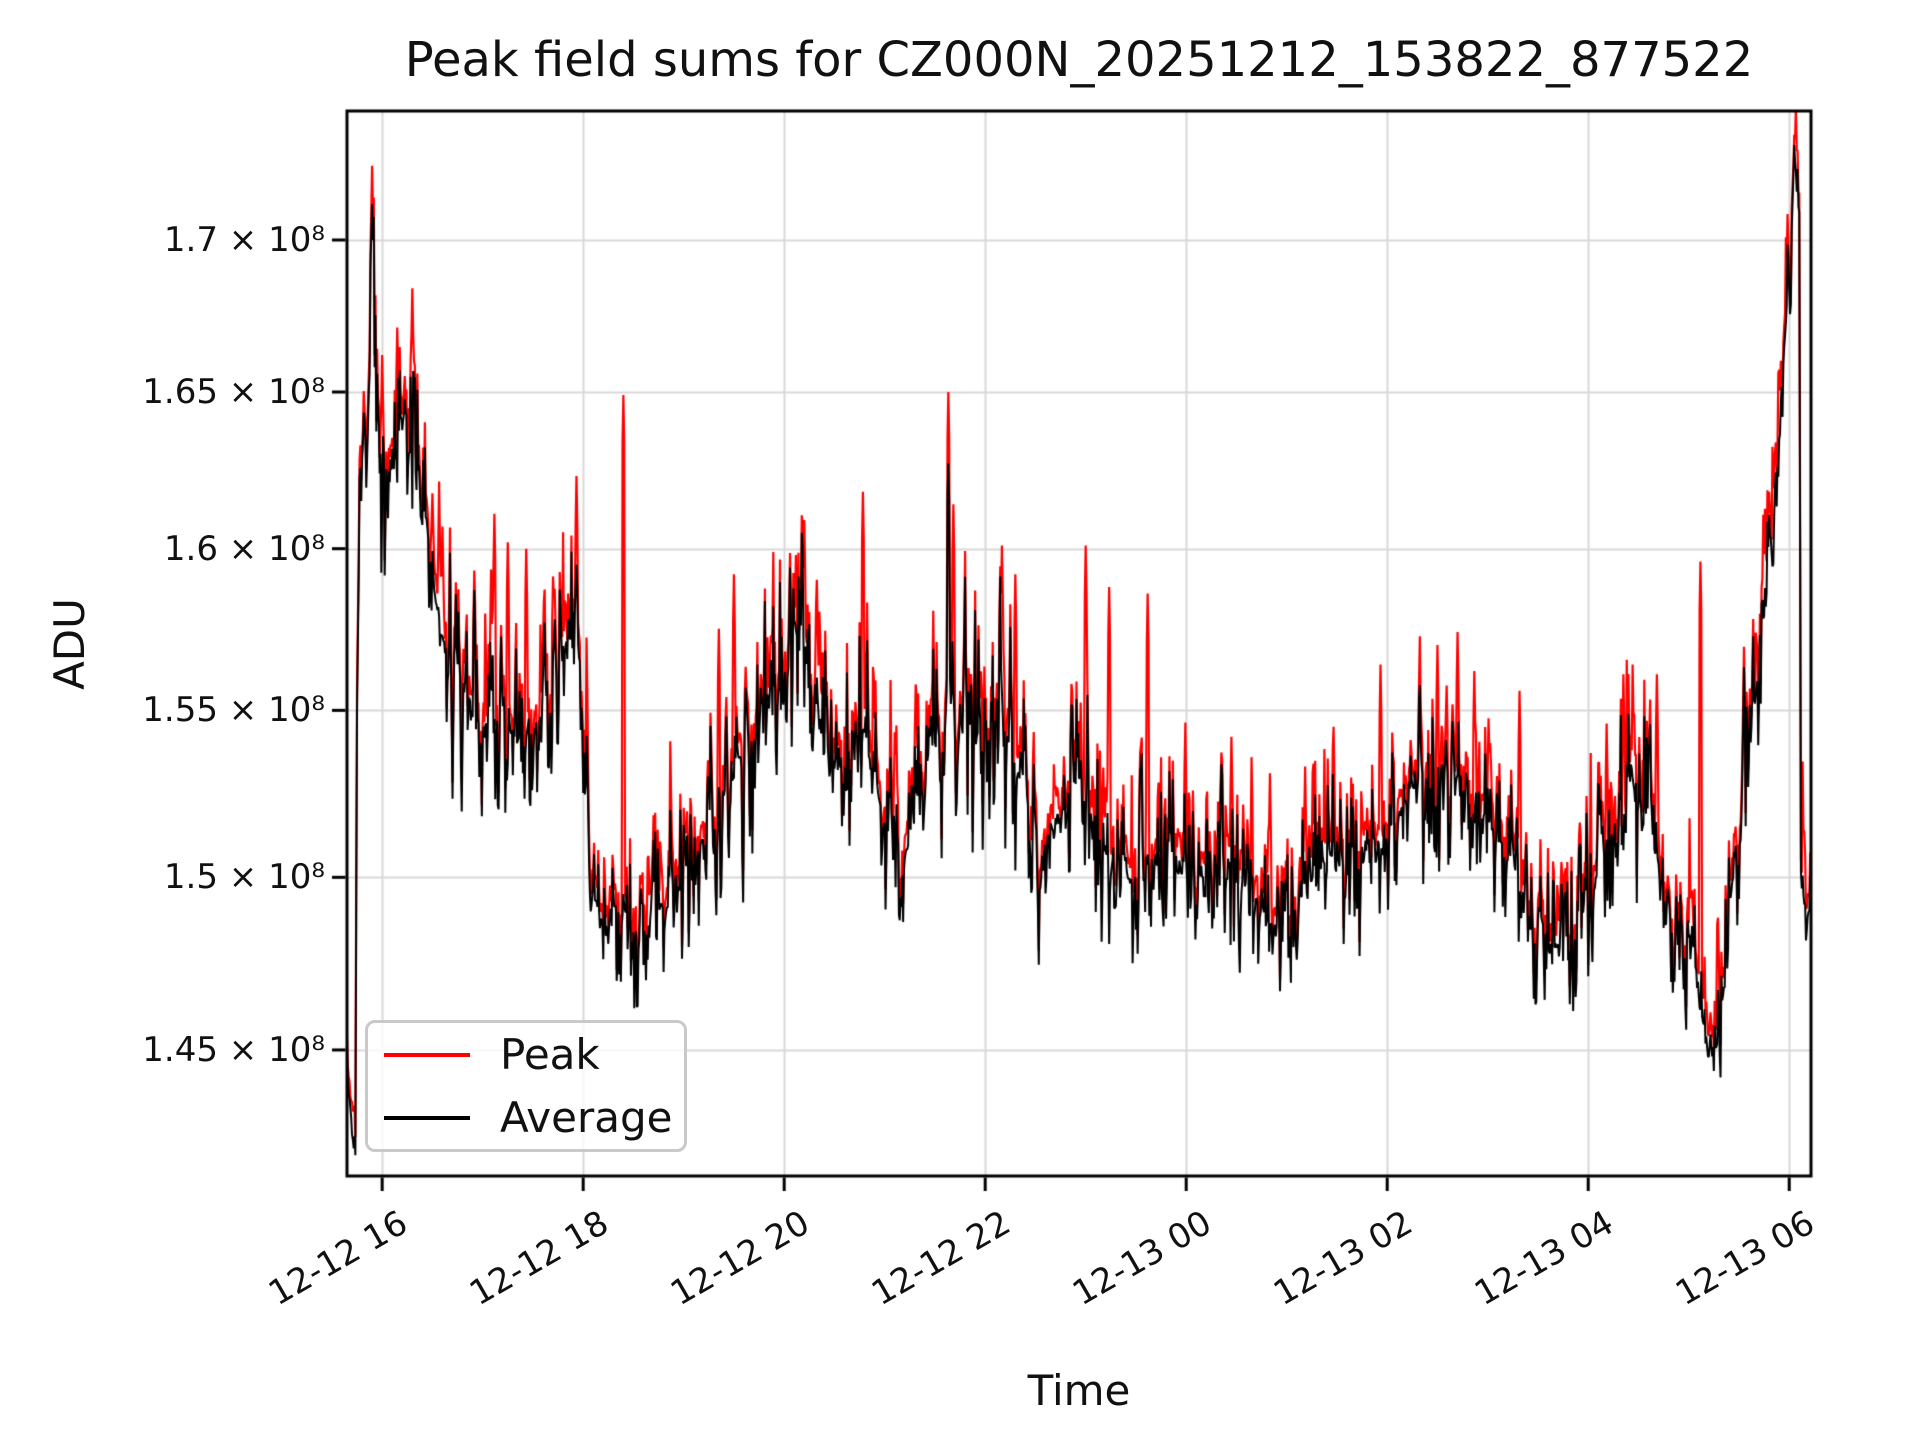 The width and height of the screenshot is (1920, 1440). What do you see at coordinates (244, 240) in the screenshot?
I see `y-tick-label: 1.7 × 10⁸` at bounding box center [244, 240].